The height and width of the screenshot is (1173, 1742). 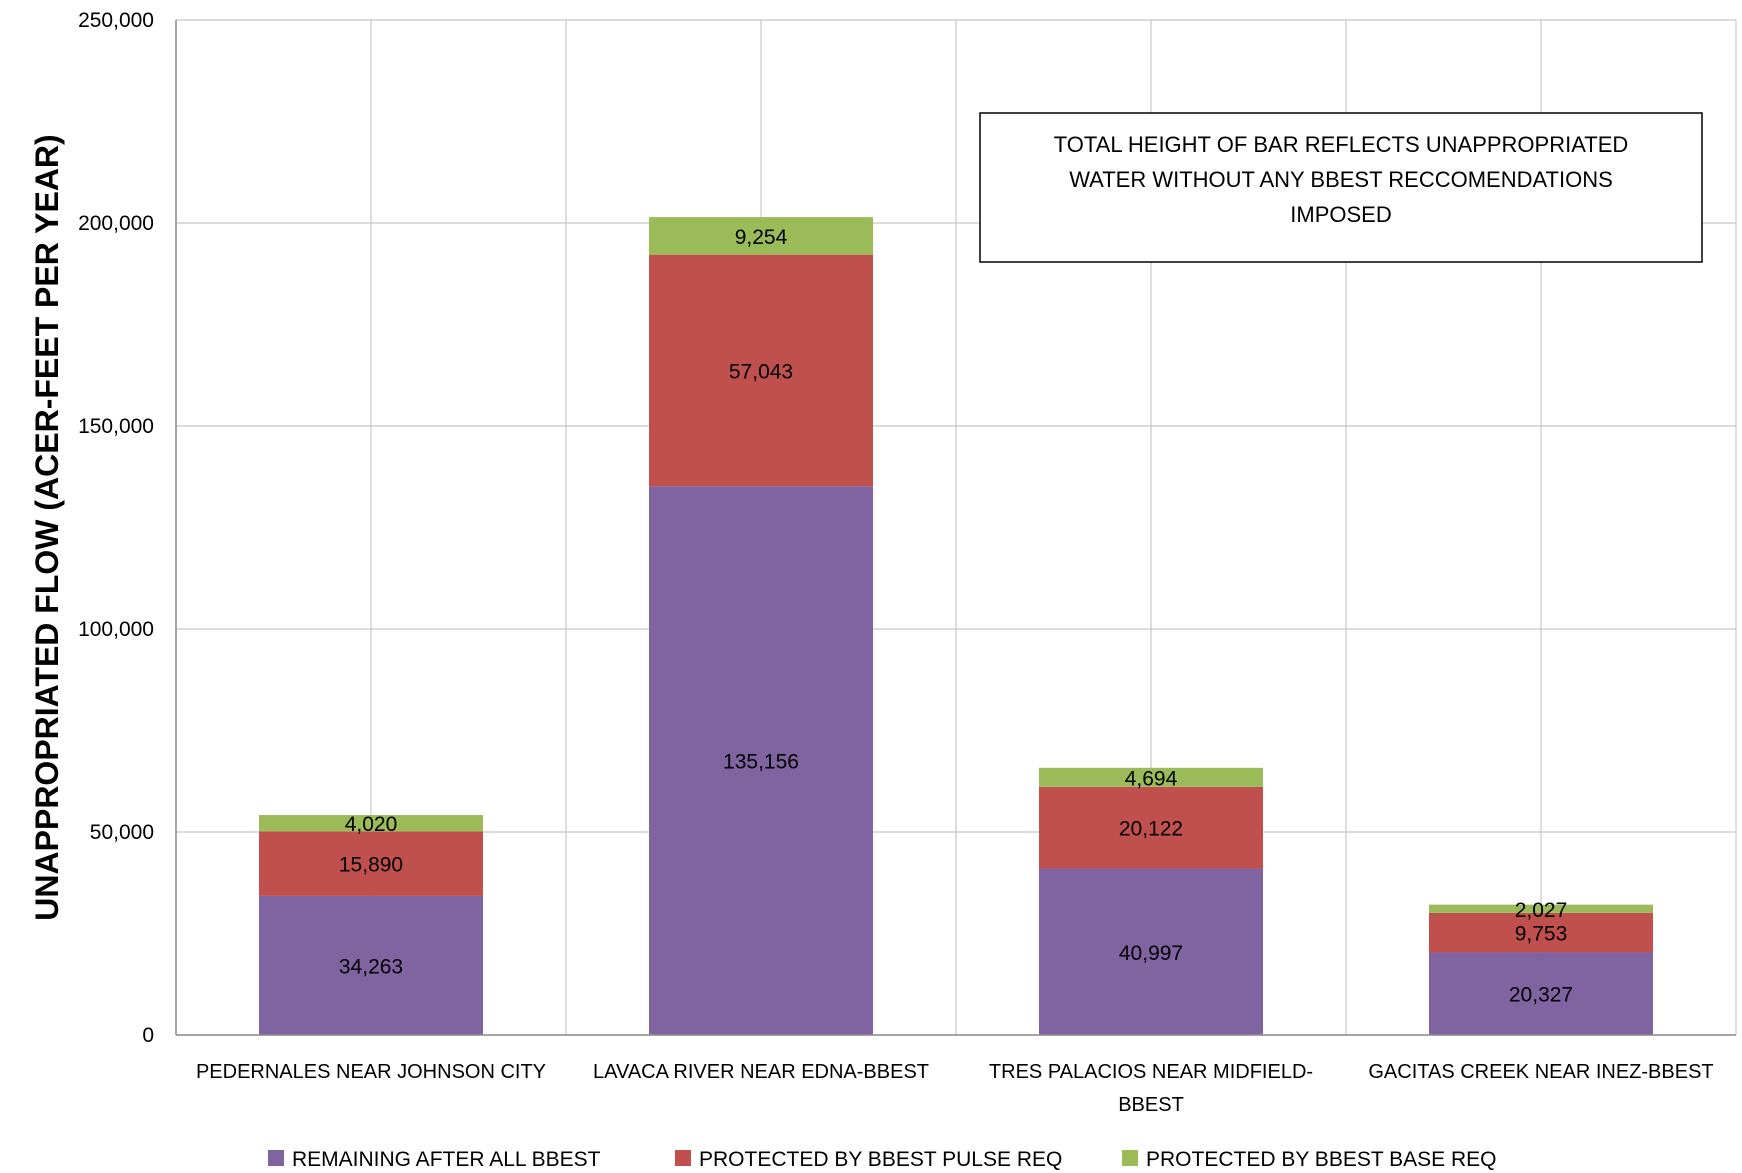 I want to click on data-label: 9,753, so click(x=1541, y=934).